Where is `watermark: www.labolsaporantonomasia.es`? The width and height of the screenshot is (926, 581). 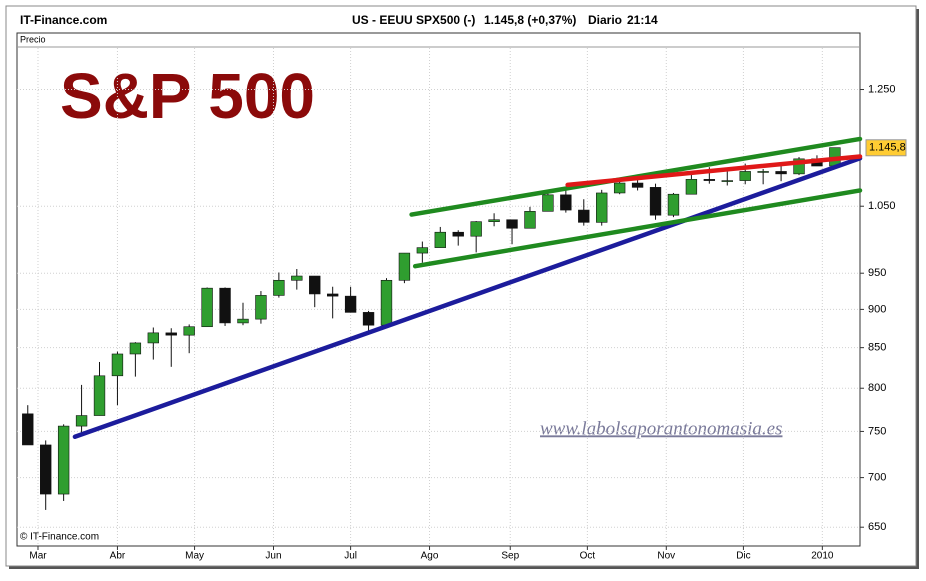
watermark: www.labolsaporantonomasia.es is located at coordinates (661, 428).